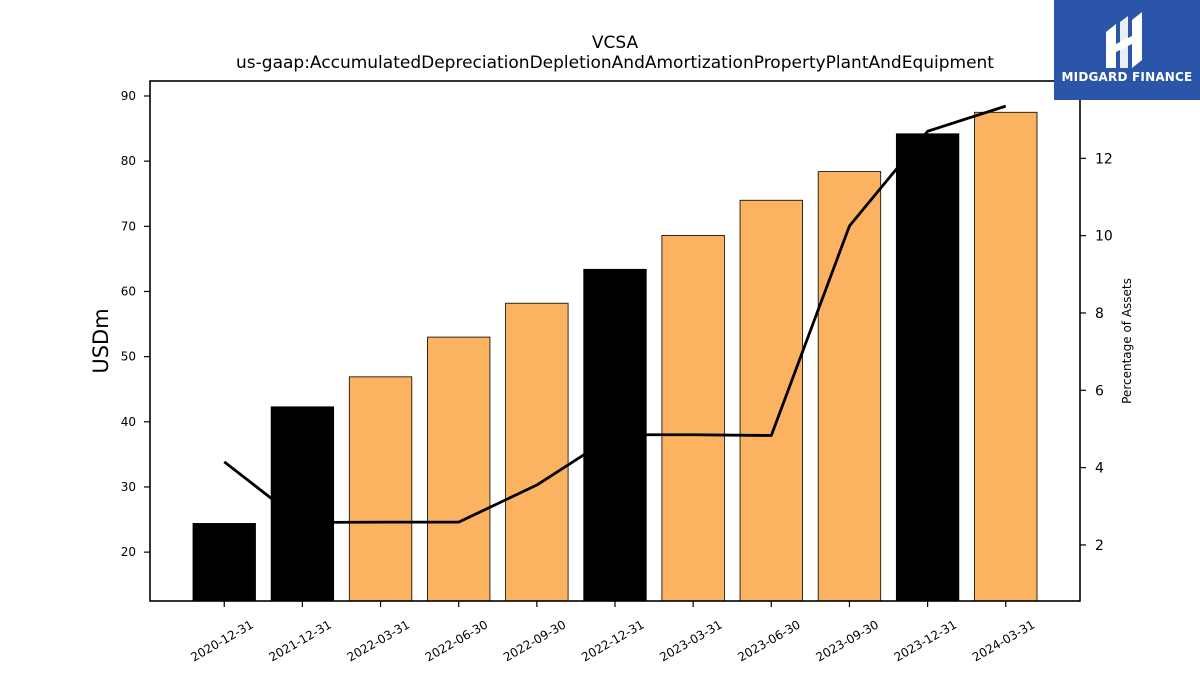 The height and width of the screenshot is (675, 1200). What do you see at coordinates (1099, 546) in the screenshot?
I see `y2-tick-label: 2` at bounding box center [1099, 546].